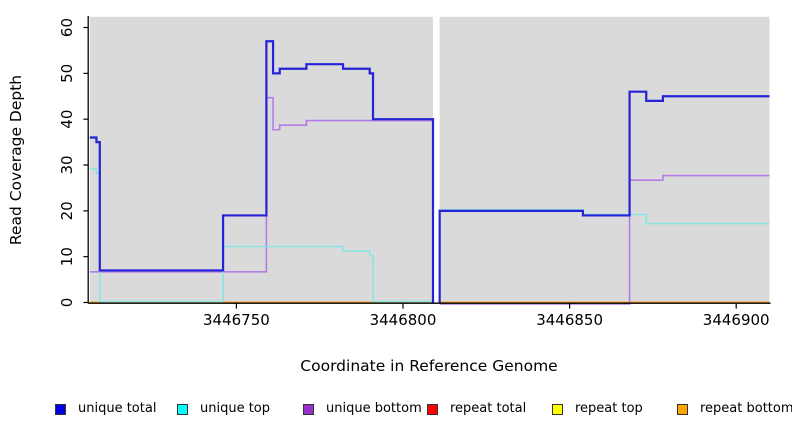 Image resolution: width=792 pixels, height=432 pixels. What do you see at coordinates (67, 210) in the screenshot?
I see `y-tick-label: 20` at bounding box center [67, 210].